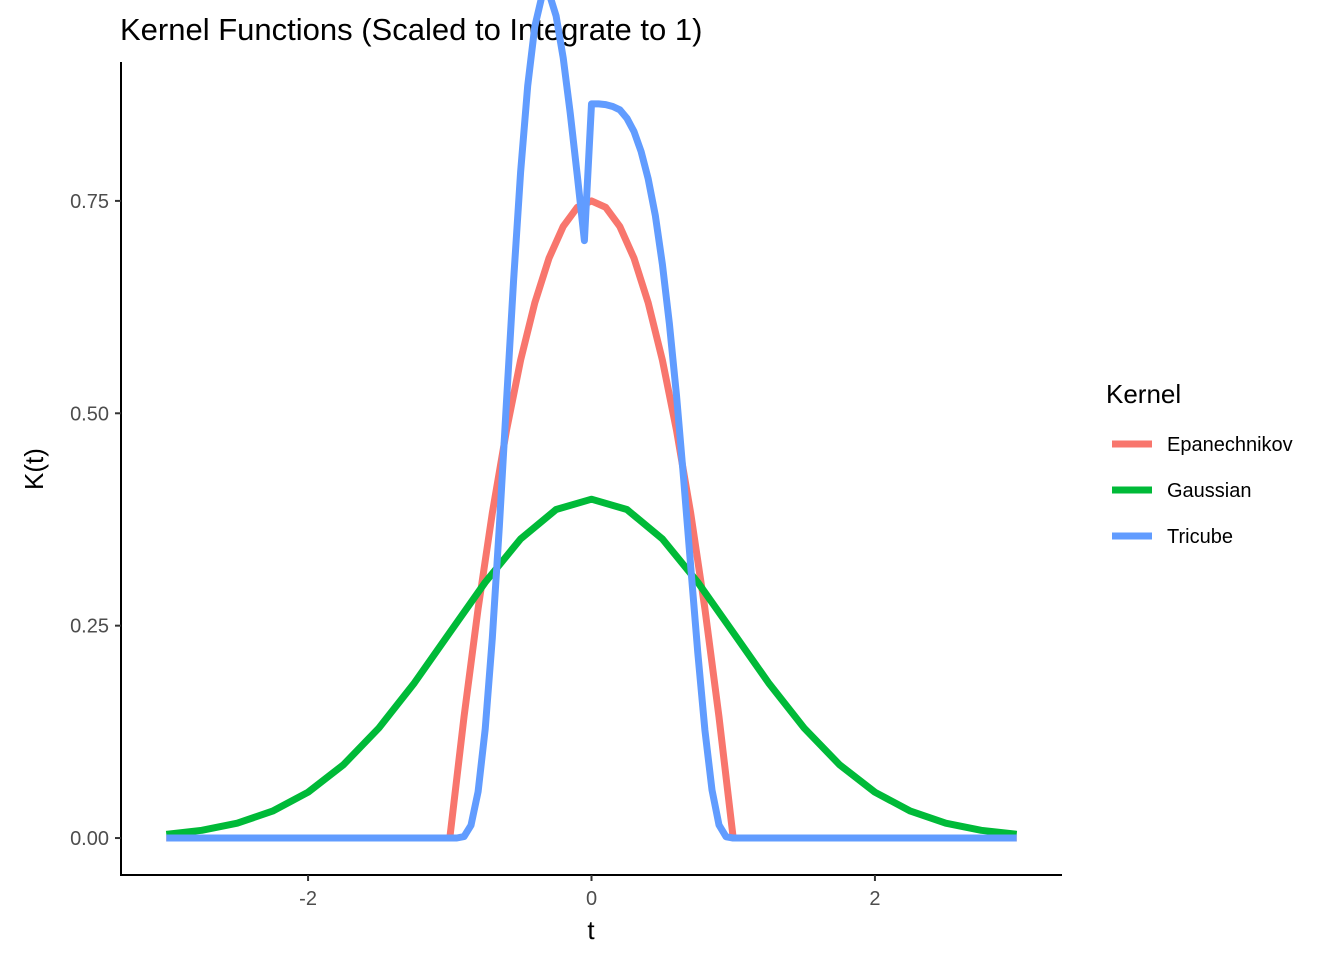  Describe the element at coordinates (874, 899) in the screenshot. I see `x-tick-label: 2` at that location.